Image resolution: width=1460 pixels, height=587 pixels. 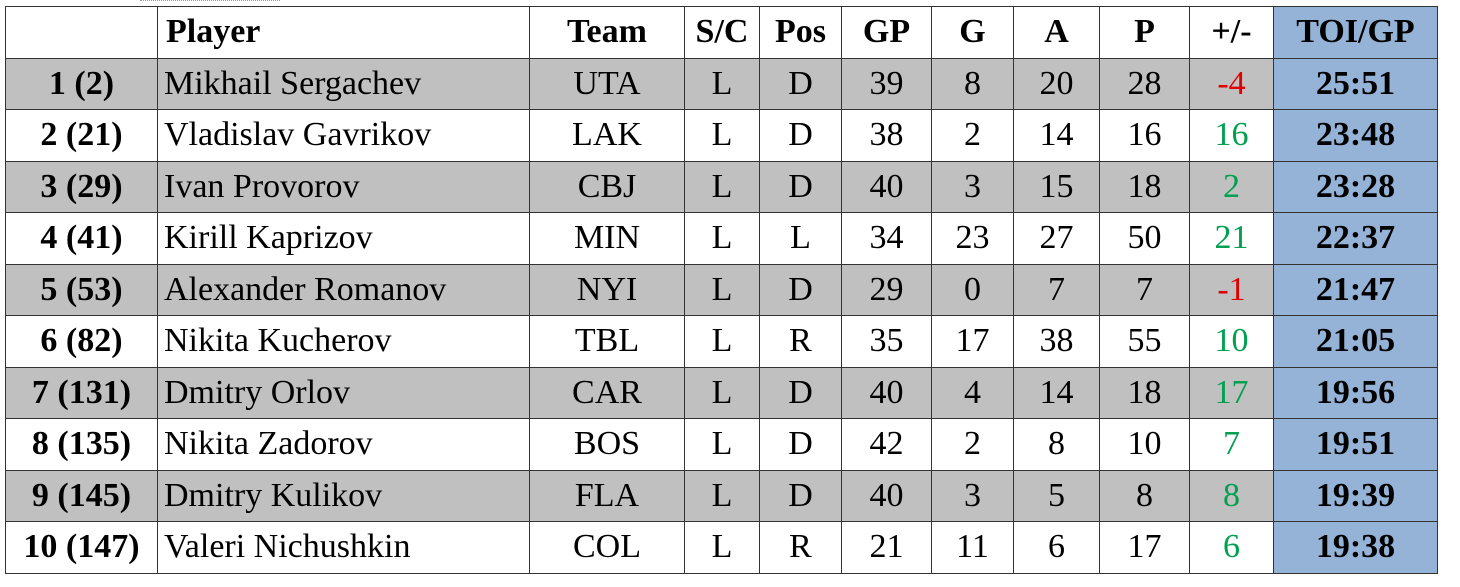 I want to click on cell-g: 11, so click(x=972, y=547).